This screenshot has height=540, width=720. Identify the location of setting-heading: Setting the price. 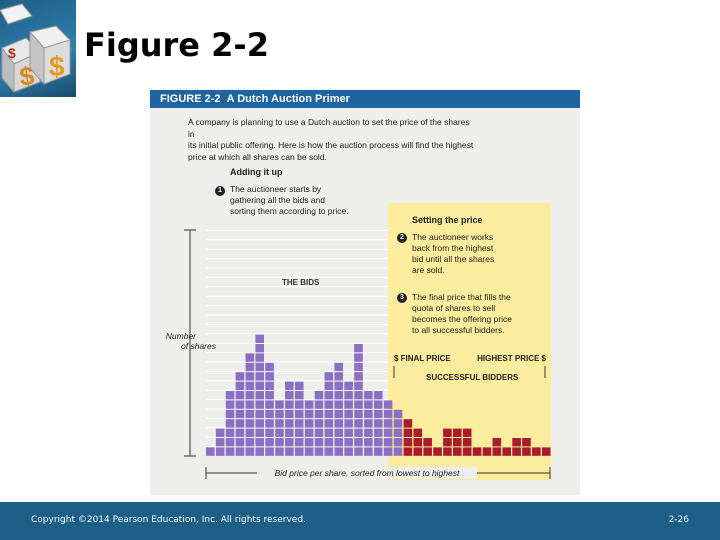
(447, 220).